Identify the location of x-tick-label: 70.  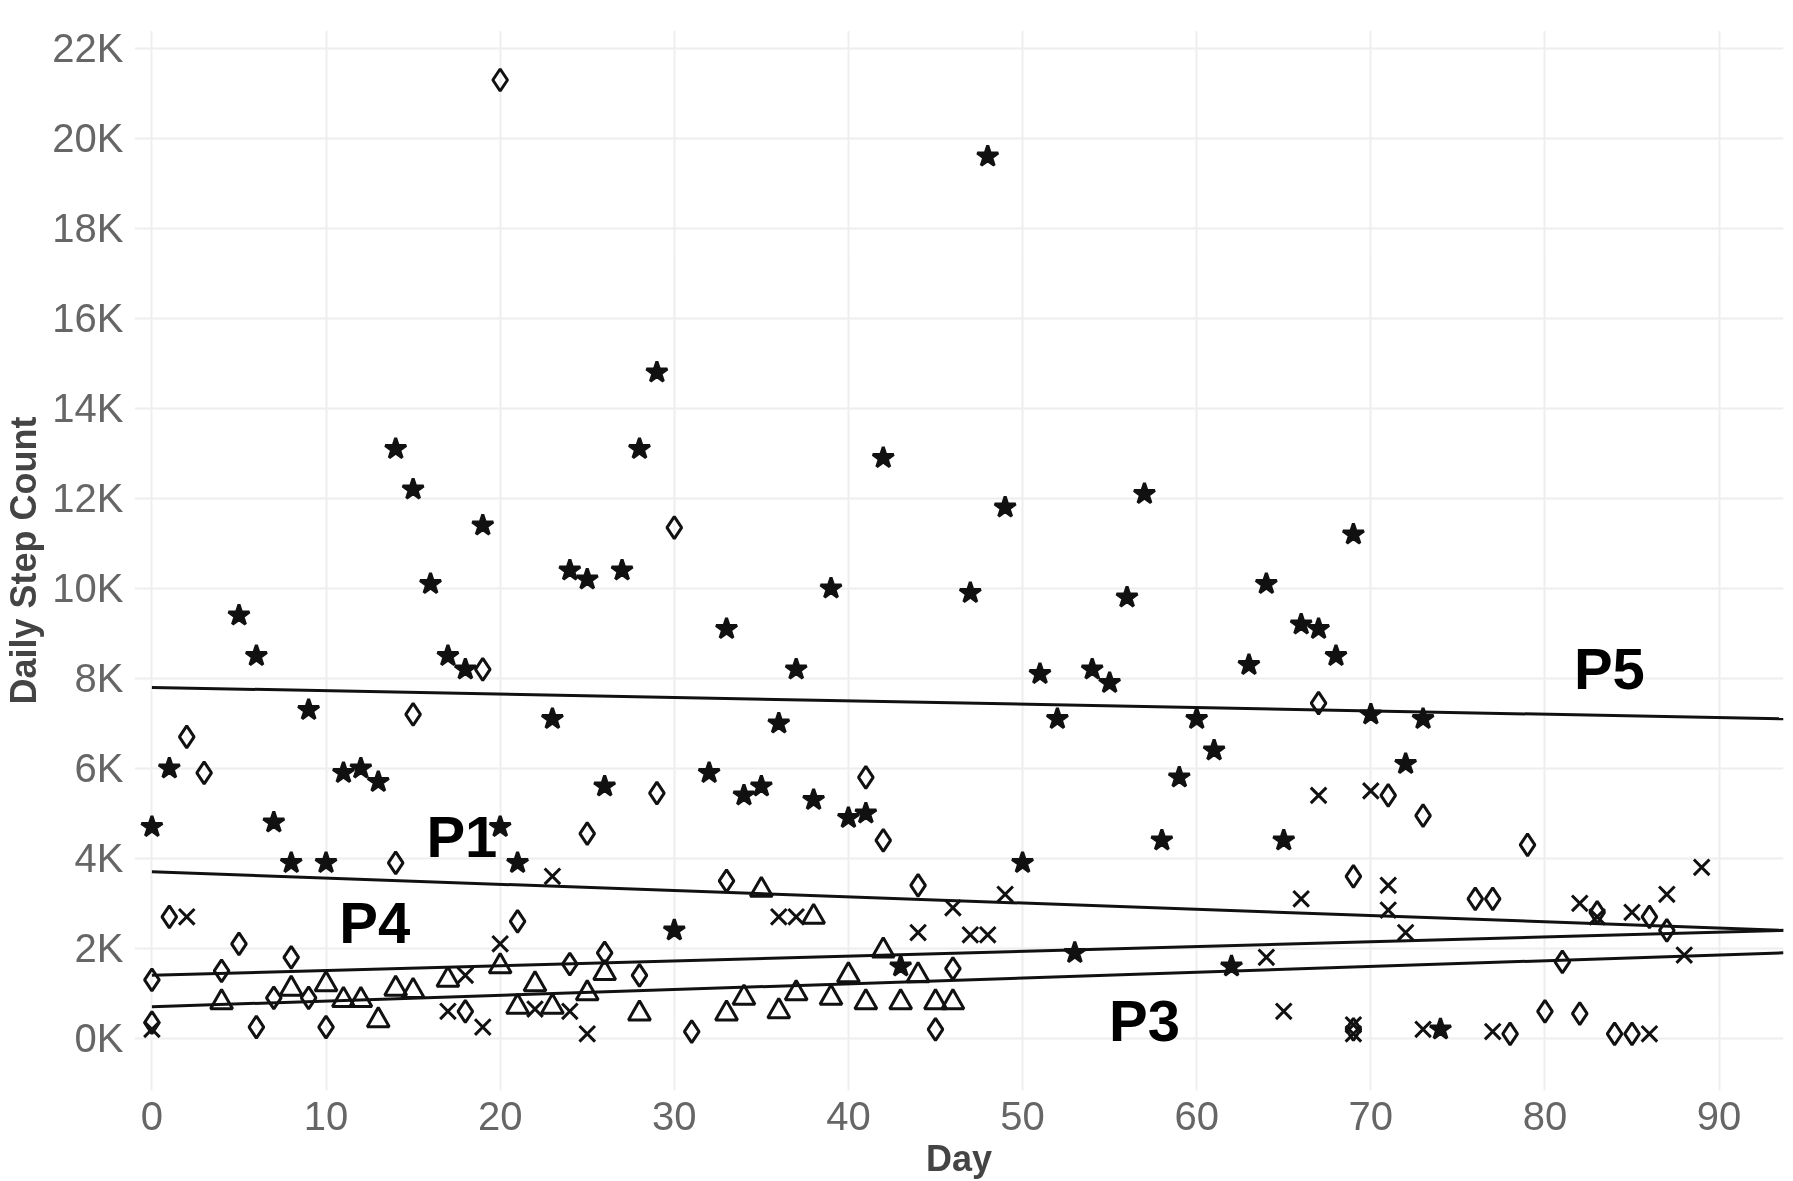
(1371, 1115).